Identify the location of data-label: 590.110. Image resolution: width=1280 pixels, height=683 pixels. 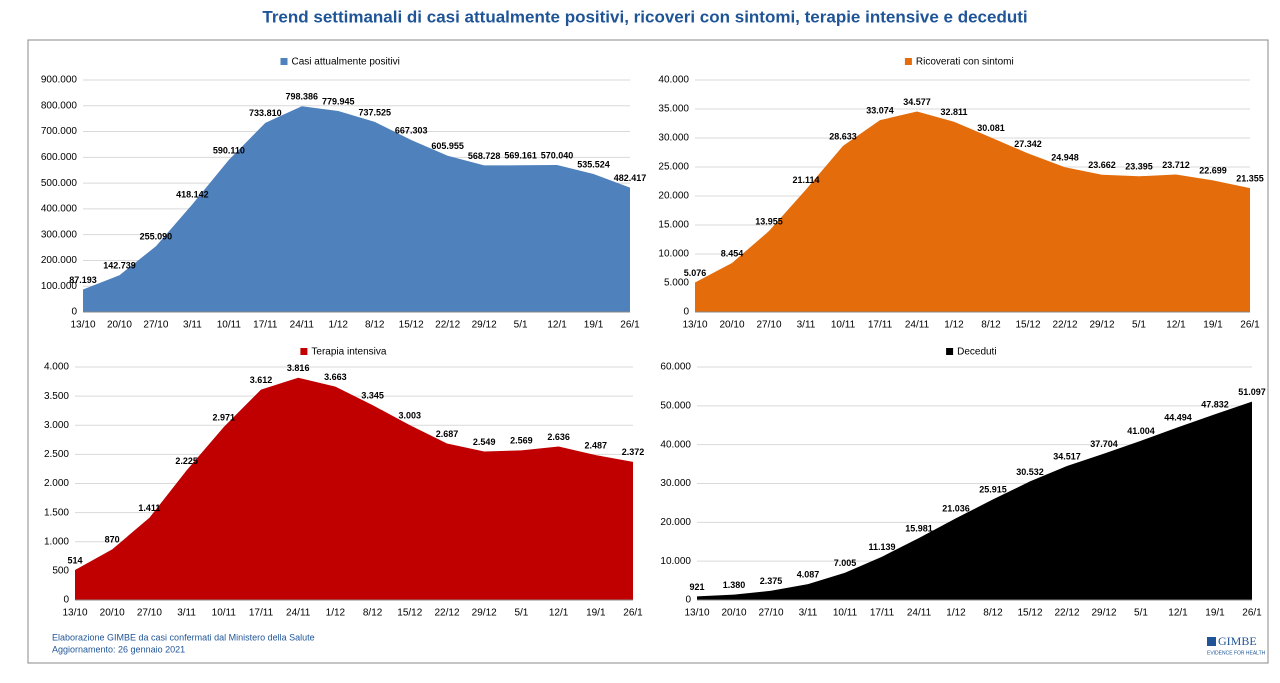
(229, 150).